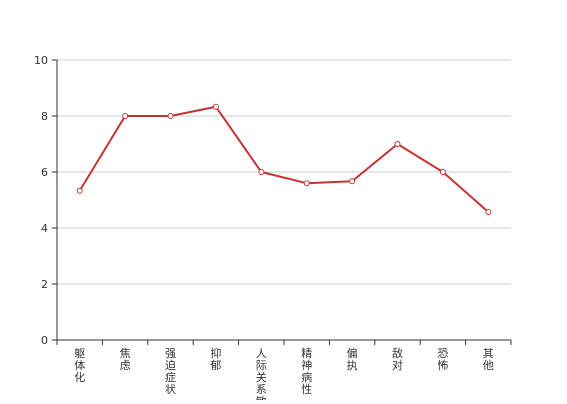 This screenshot has height=404, width=567. I want to click on x-tick-label: 抑郁, so click(215, 359).